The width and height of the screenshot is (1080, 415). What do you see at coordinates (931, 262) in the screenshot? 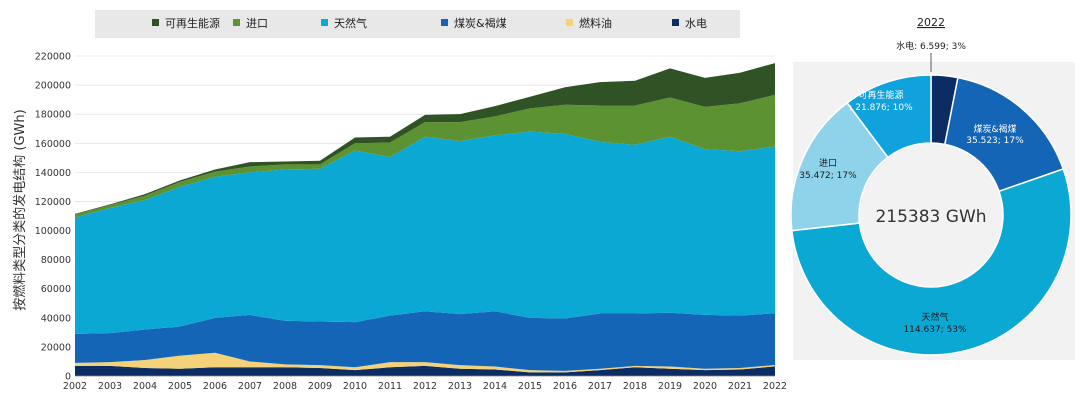
I see `donut-slice-天然气` at bounding box center [931, 262].